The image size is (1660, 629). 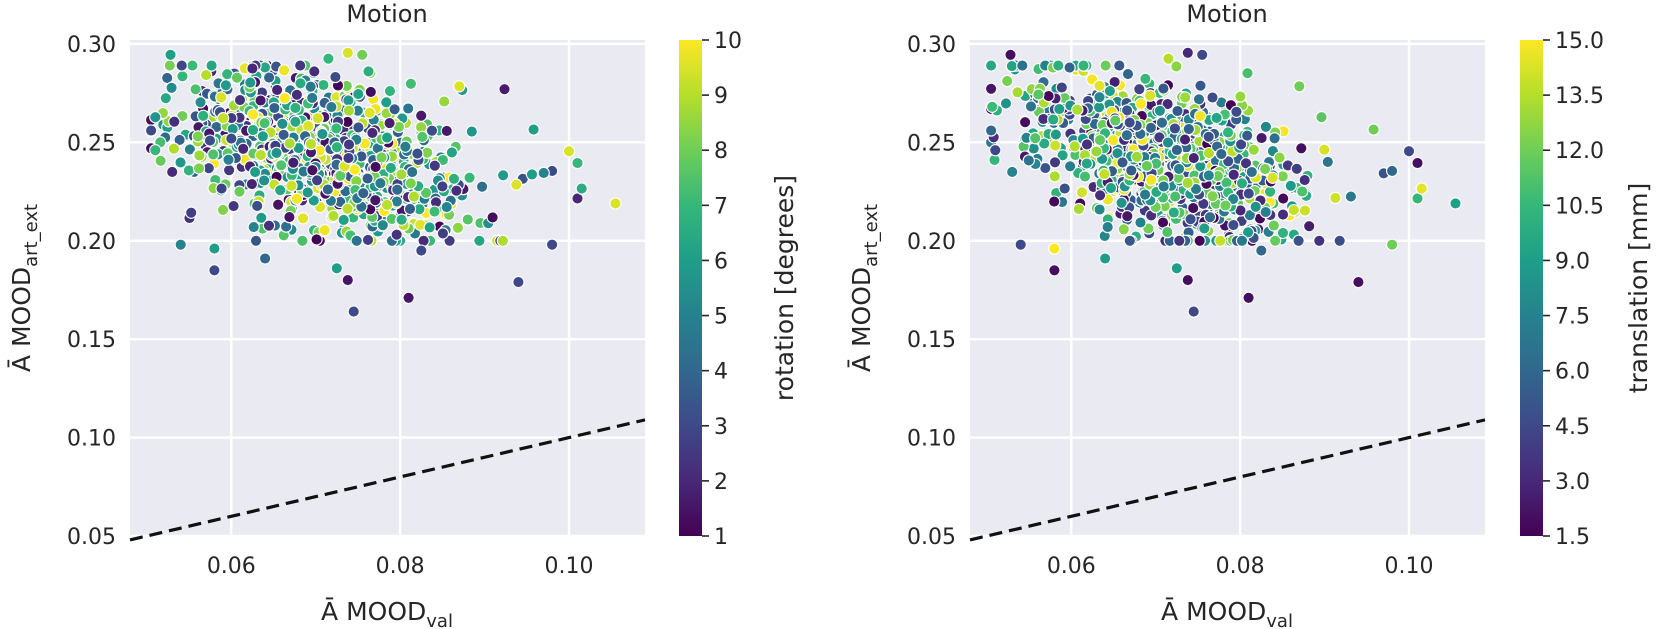 What do you see at coordinates (1572, 427) in the screenshot?
I see `colorbar-tick-label: 4.5` at bounding box center [1572, 427].